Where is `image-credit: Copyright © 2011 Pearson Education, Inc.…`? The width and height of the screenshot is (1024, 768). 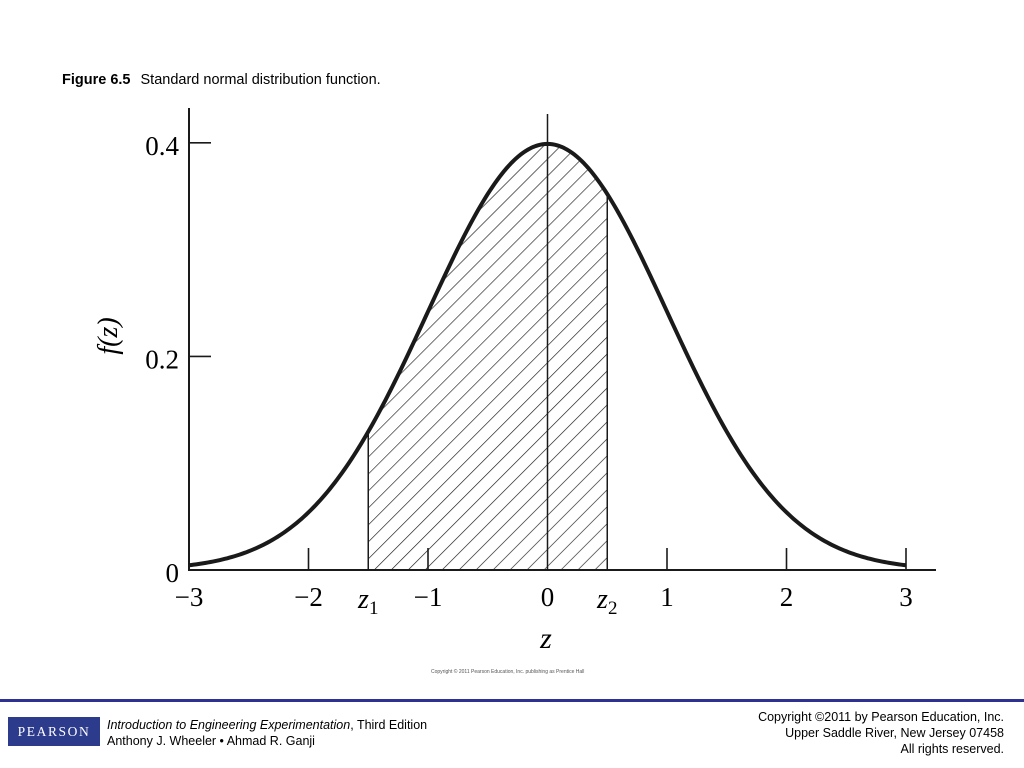 image-credit: Copyright © 2011 Pearson Education, Inc.… is located at coordinates (508, 672).